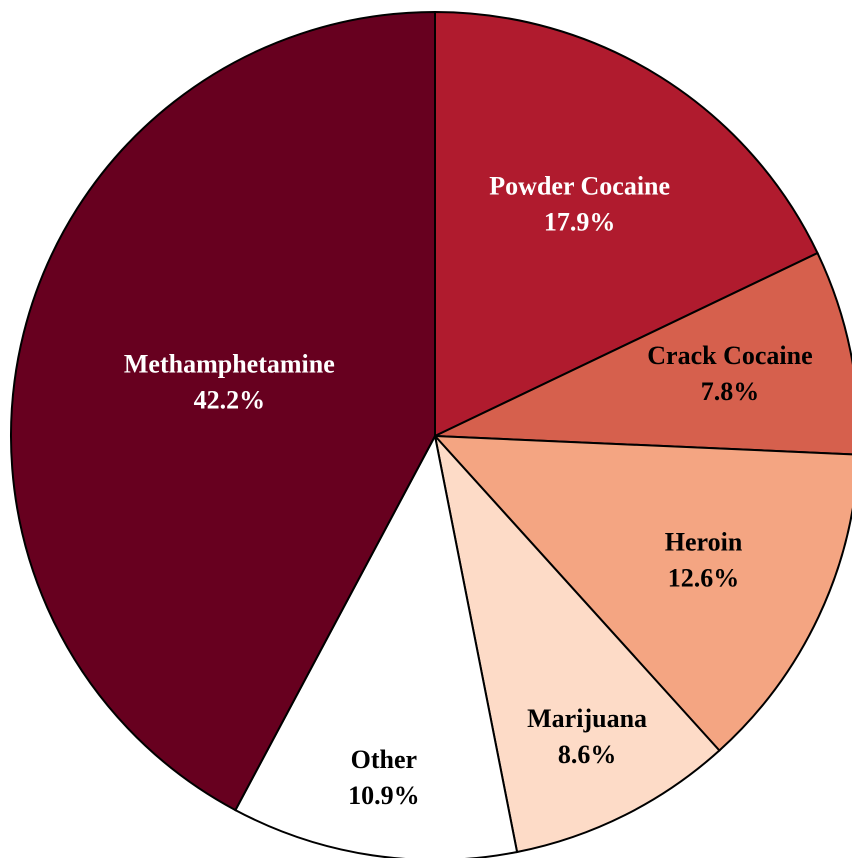 Image resolution: width=852 pixels, height=858 pixels. Describe the element at coordinates (704, 541) in the screenshot. I see `slice-label: Heroin` at that location.